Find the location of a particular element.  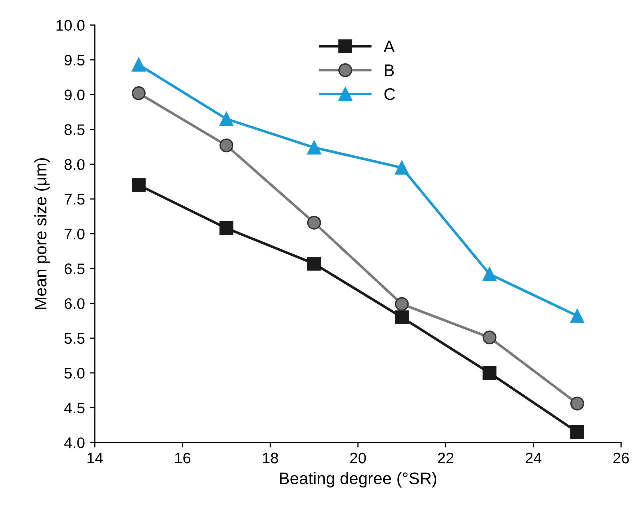

x-tick-label: 20 is located at coordinates (358, 458).